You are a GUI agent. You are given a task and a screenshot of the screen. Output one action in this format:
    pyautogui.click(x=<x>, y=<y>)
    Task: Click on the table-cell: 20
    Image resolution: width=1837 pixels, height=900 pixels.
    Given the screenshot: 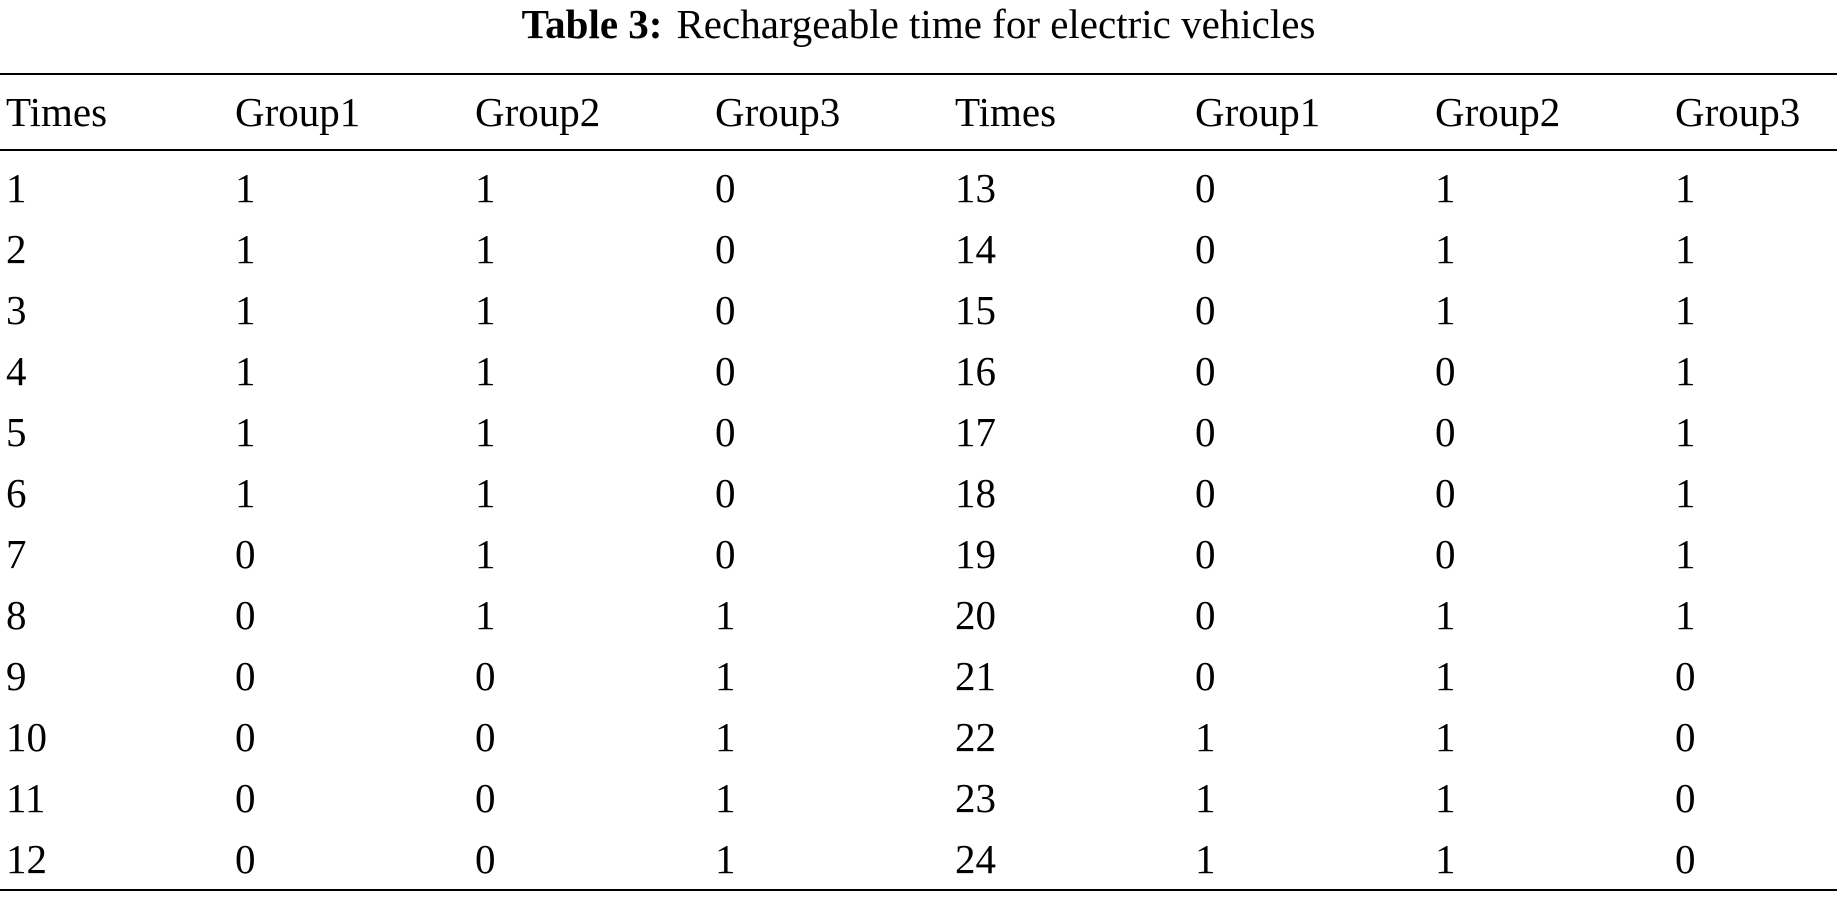 What is the action you would take?
    pyautogui.click(x=975, y=614)
    